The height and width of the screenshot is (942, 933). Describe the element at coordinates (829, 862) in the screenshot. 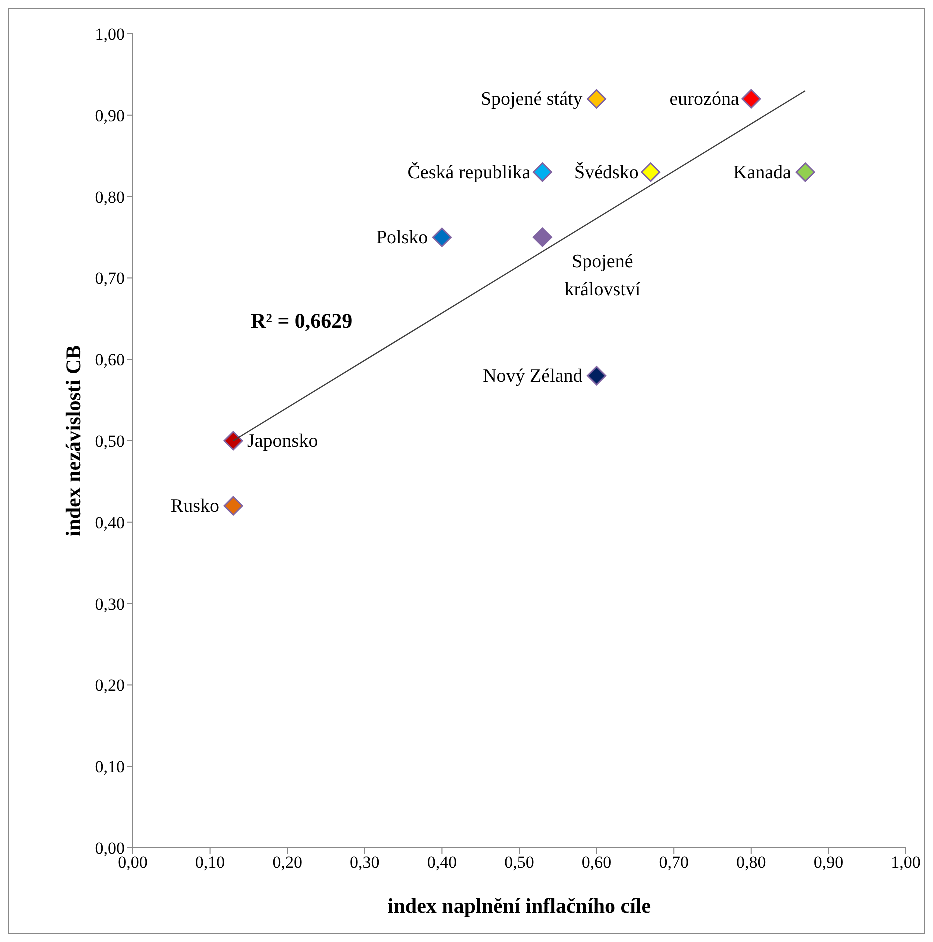

I see `x-tick-label: 0,90` at that location.